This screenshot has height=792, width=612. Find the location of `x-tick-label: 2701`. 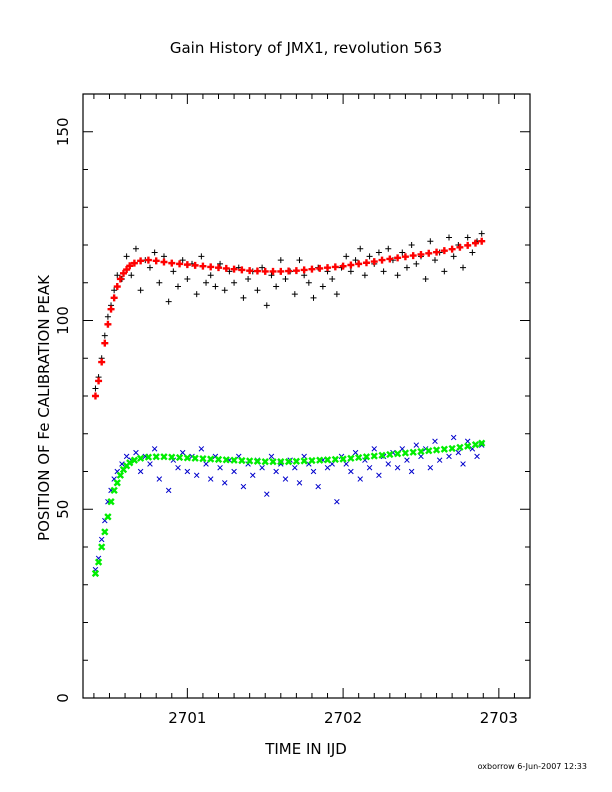

x-tick-label: 2701 is located at coordinates (187, 718).